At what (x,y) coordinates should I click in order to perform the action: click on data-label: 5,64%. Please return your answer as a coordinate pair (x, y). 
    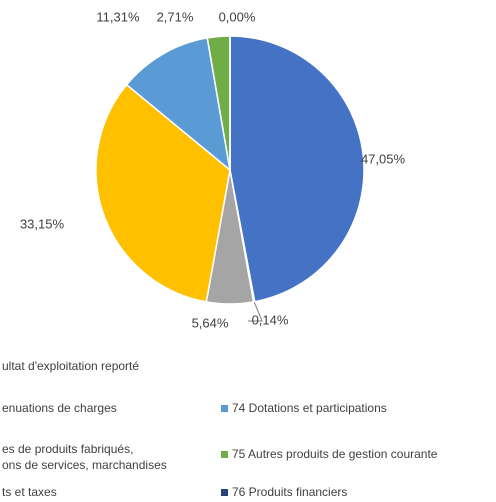
    Looking at the image, I should click on (210, 322).